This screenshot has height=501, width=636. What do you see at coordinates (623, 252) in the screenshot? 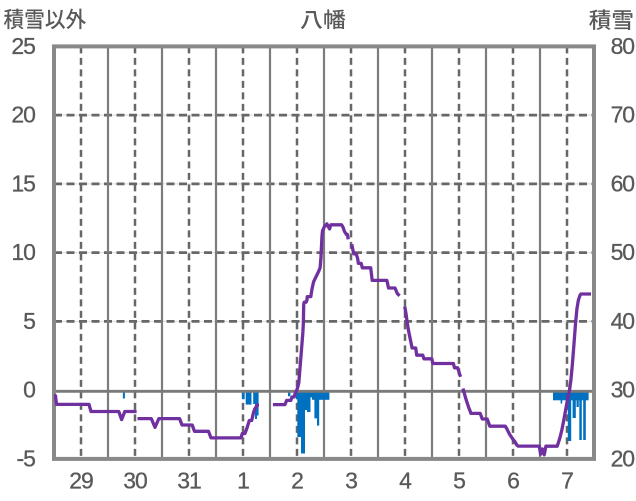
I see `svg-text: 50` at bounding box center [623, 252].